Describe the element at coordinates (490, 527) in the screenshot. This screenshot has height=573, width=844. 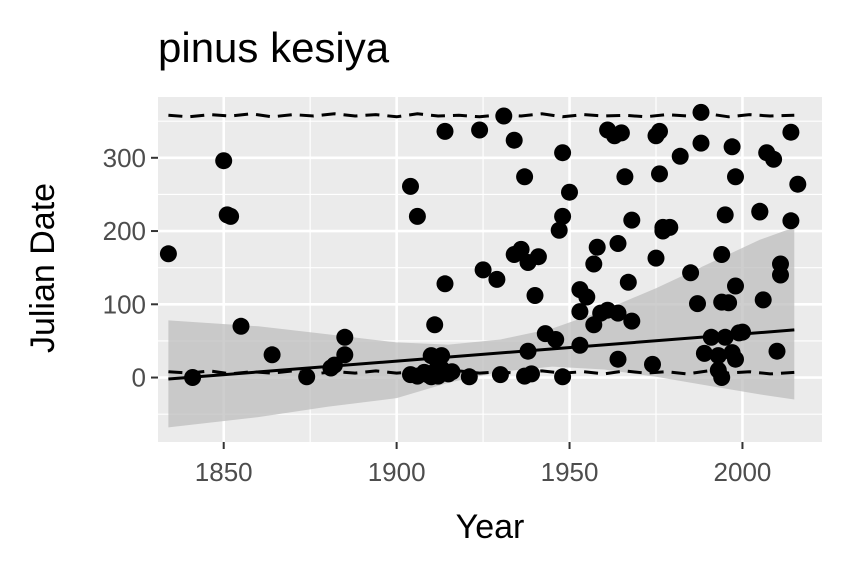
I see `x-axis-title: Year` at that location.